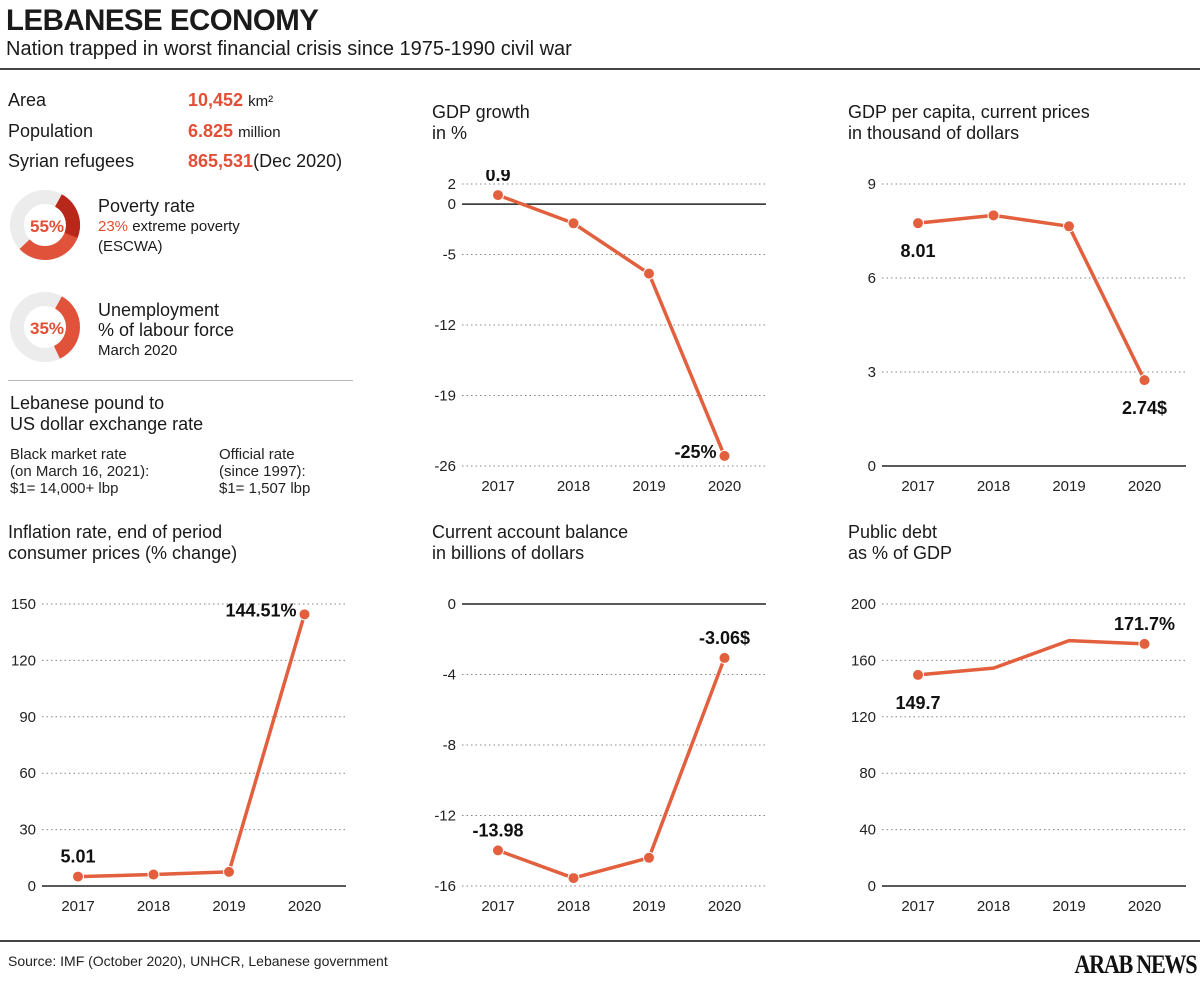  I want to click on poverty-donut-extreme-arc, so click(67, 216).